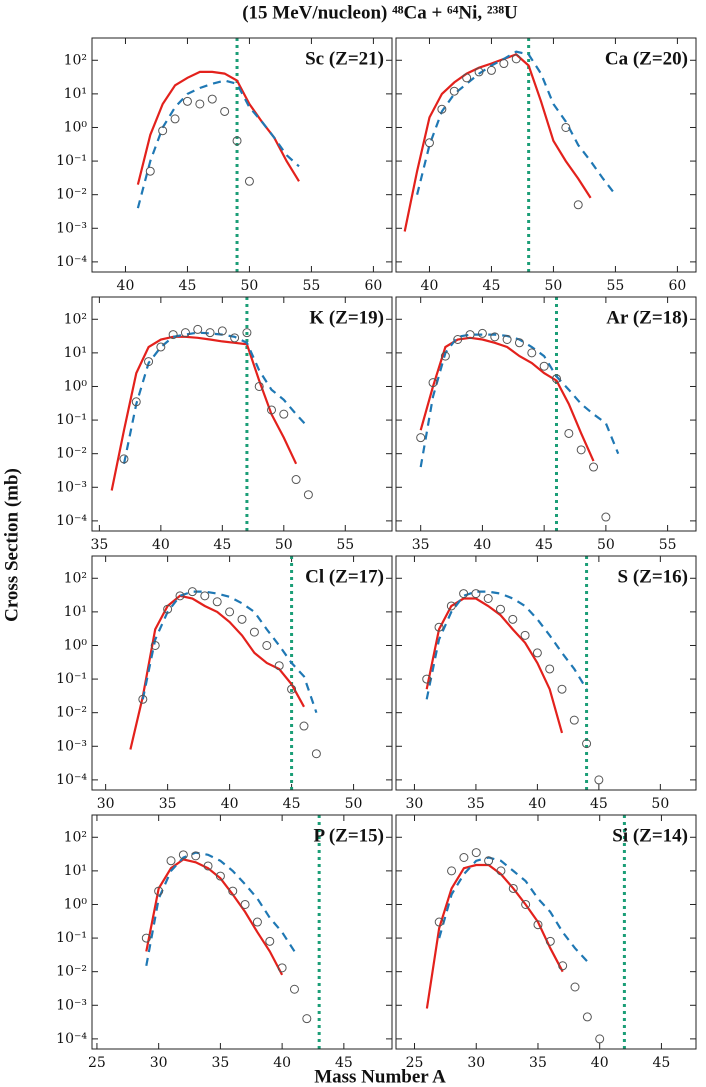 The height and width of the screenshot is (1087, 706). What do you see at coordinates (126, 286) in the screenshot?
I see `x-tick-label: 40` at bounding box center [126, 286].